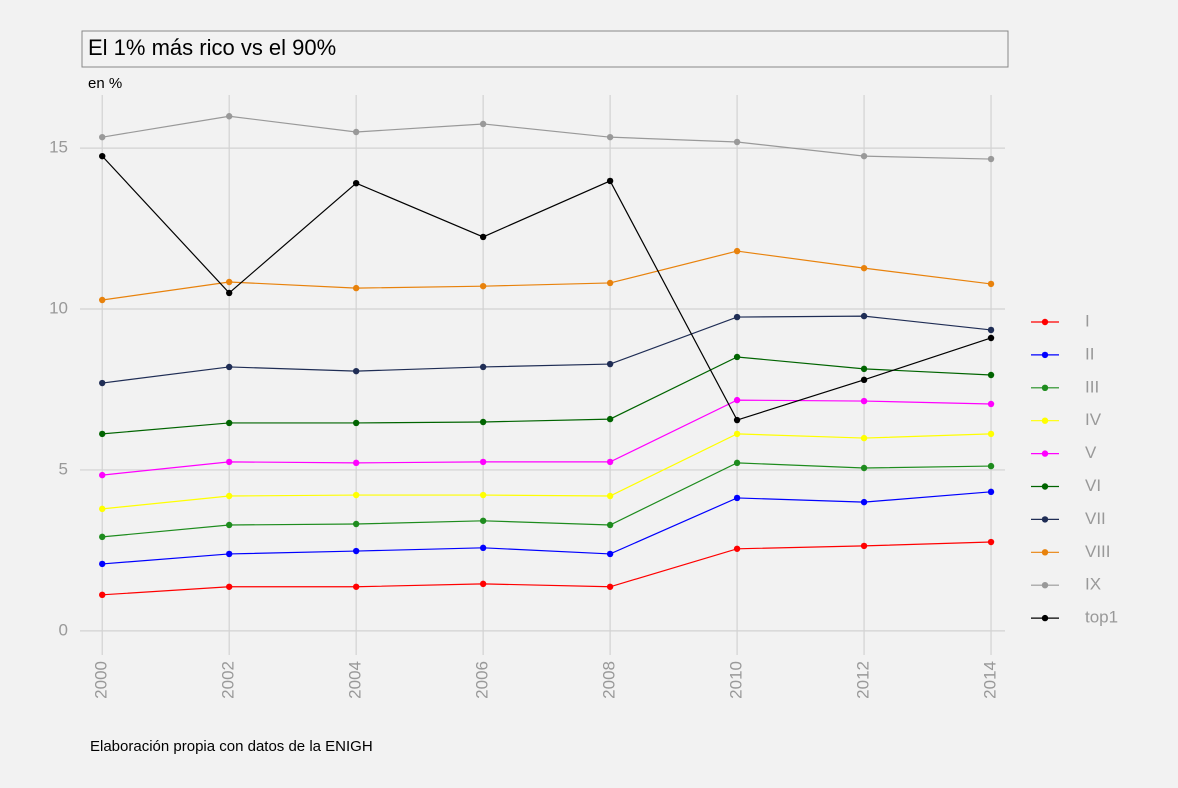 The width and height of the screenshot is (1178, 788). Describe the element at coordinates (1095, 518) in the screenshot. I see `legend-label: VII` at that location.